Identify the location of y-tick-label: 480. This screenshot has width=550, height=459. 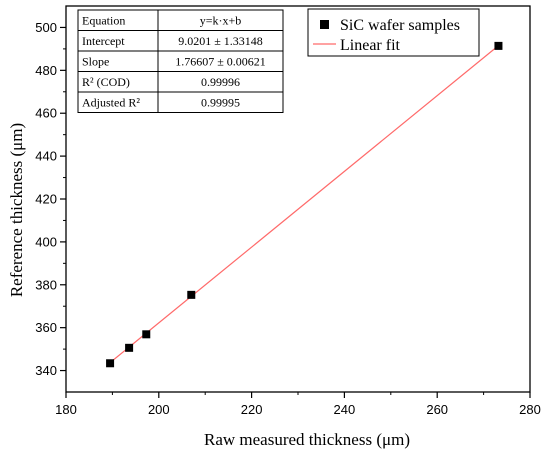
(46, 70).